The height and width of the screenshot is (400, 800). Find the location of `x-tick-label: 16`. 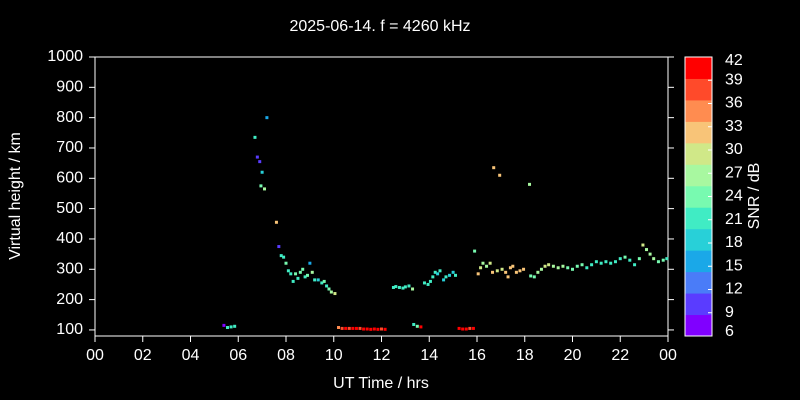

x-tick-label: 16 is located at coordinates (477, 355).